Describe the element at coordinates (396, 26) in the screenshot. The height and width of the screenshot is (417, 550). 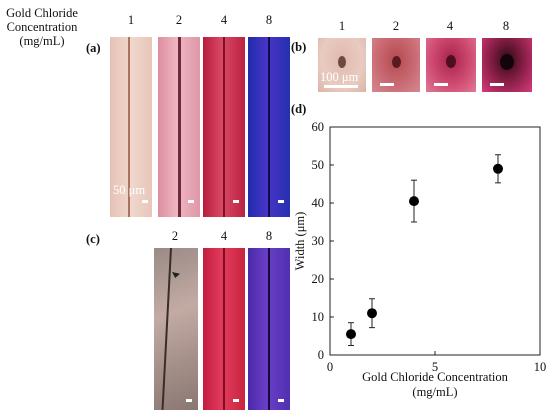
I see `panel-b-column-2: 2` at that location.